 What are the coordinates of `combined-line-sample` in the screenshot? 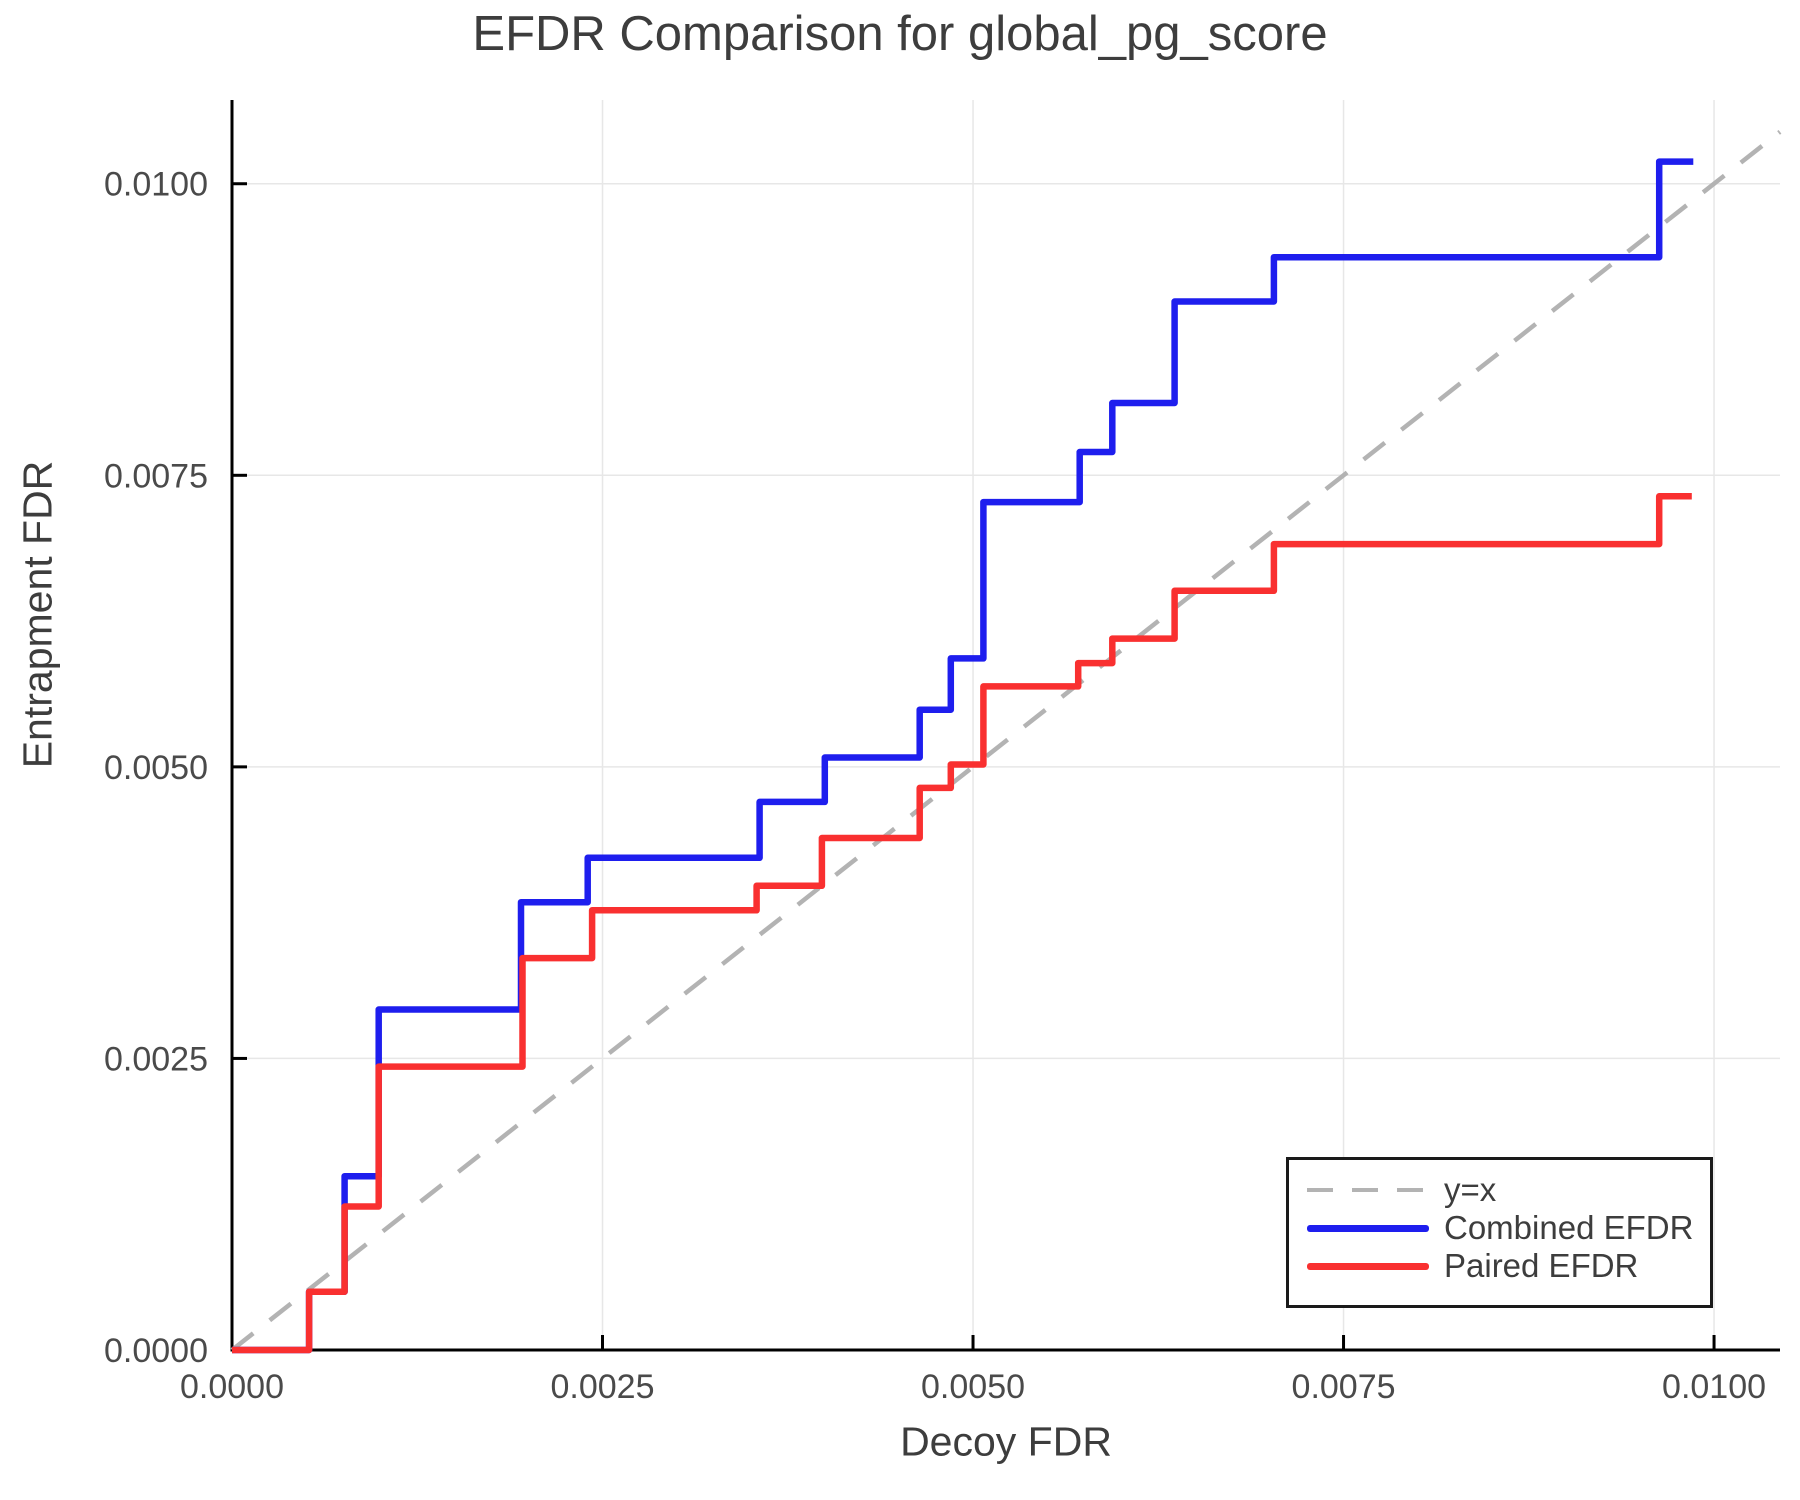 It's located at (1368, 1228).